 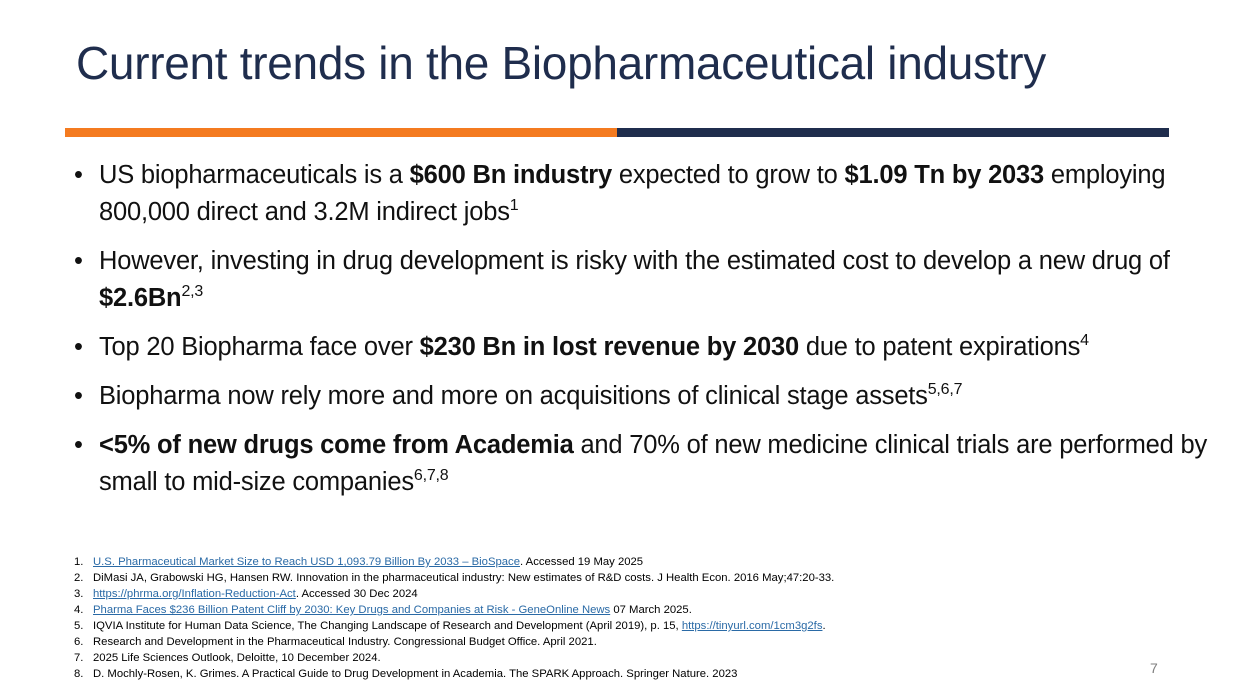 What do you see at coordinates (431, 475) in the screenshot?
I see `citation-superscript: 6,7,8` at bounding box center [431, 475].